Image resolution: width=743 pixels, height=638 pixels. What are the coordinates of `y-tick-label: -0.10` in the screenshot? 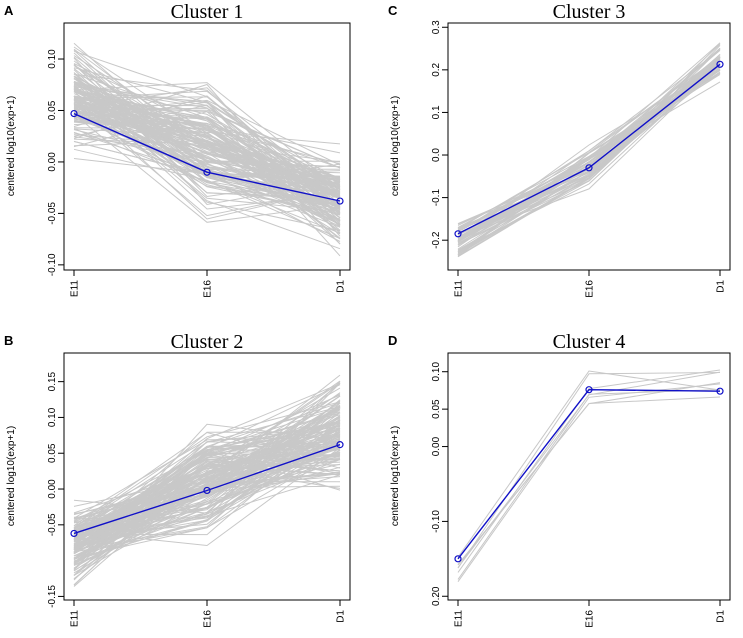 It's located at (436, 521).